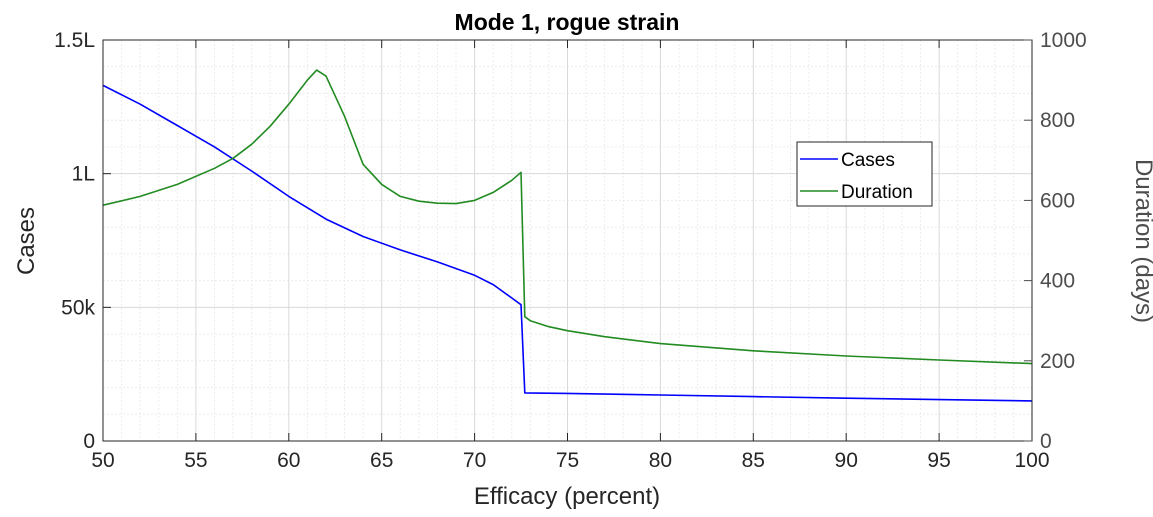 This screenshot has height=517, width=1153. I want to click on x-tick-label: 90, so click(846, 460).